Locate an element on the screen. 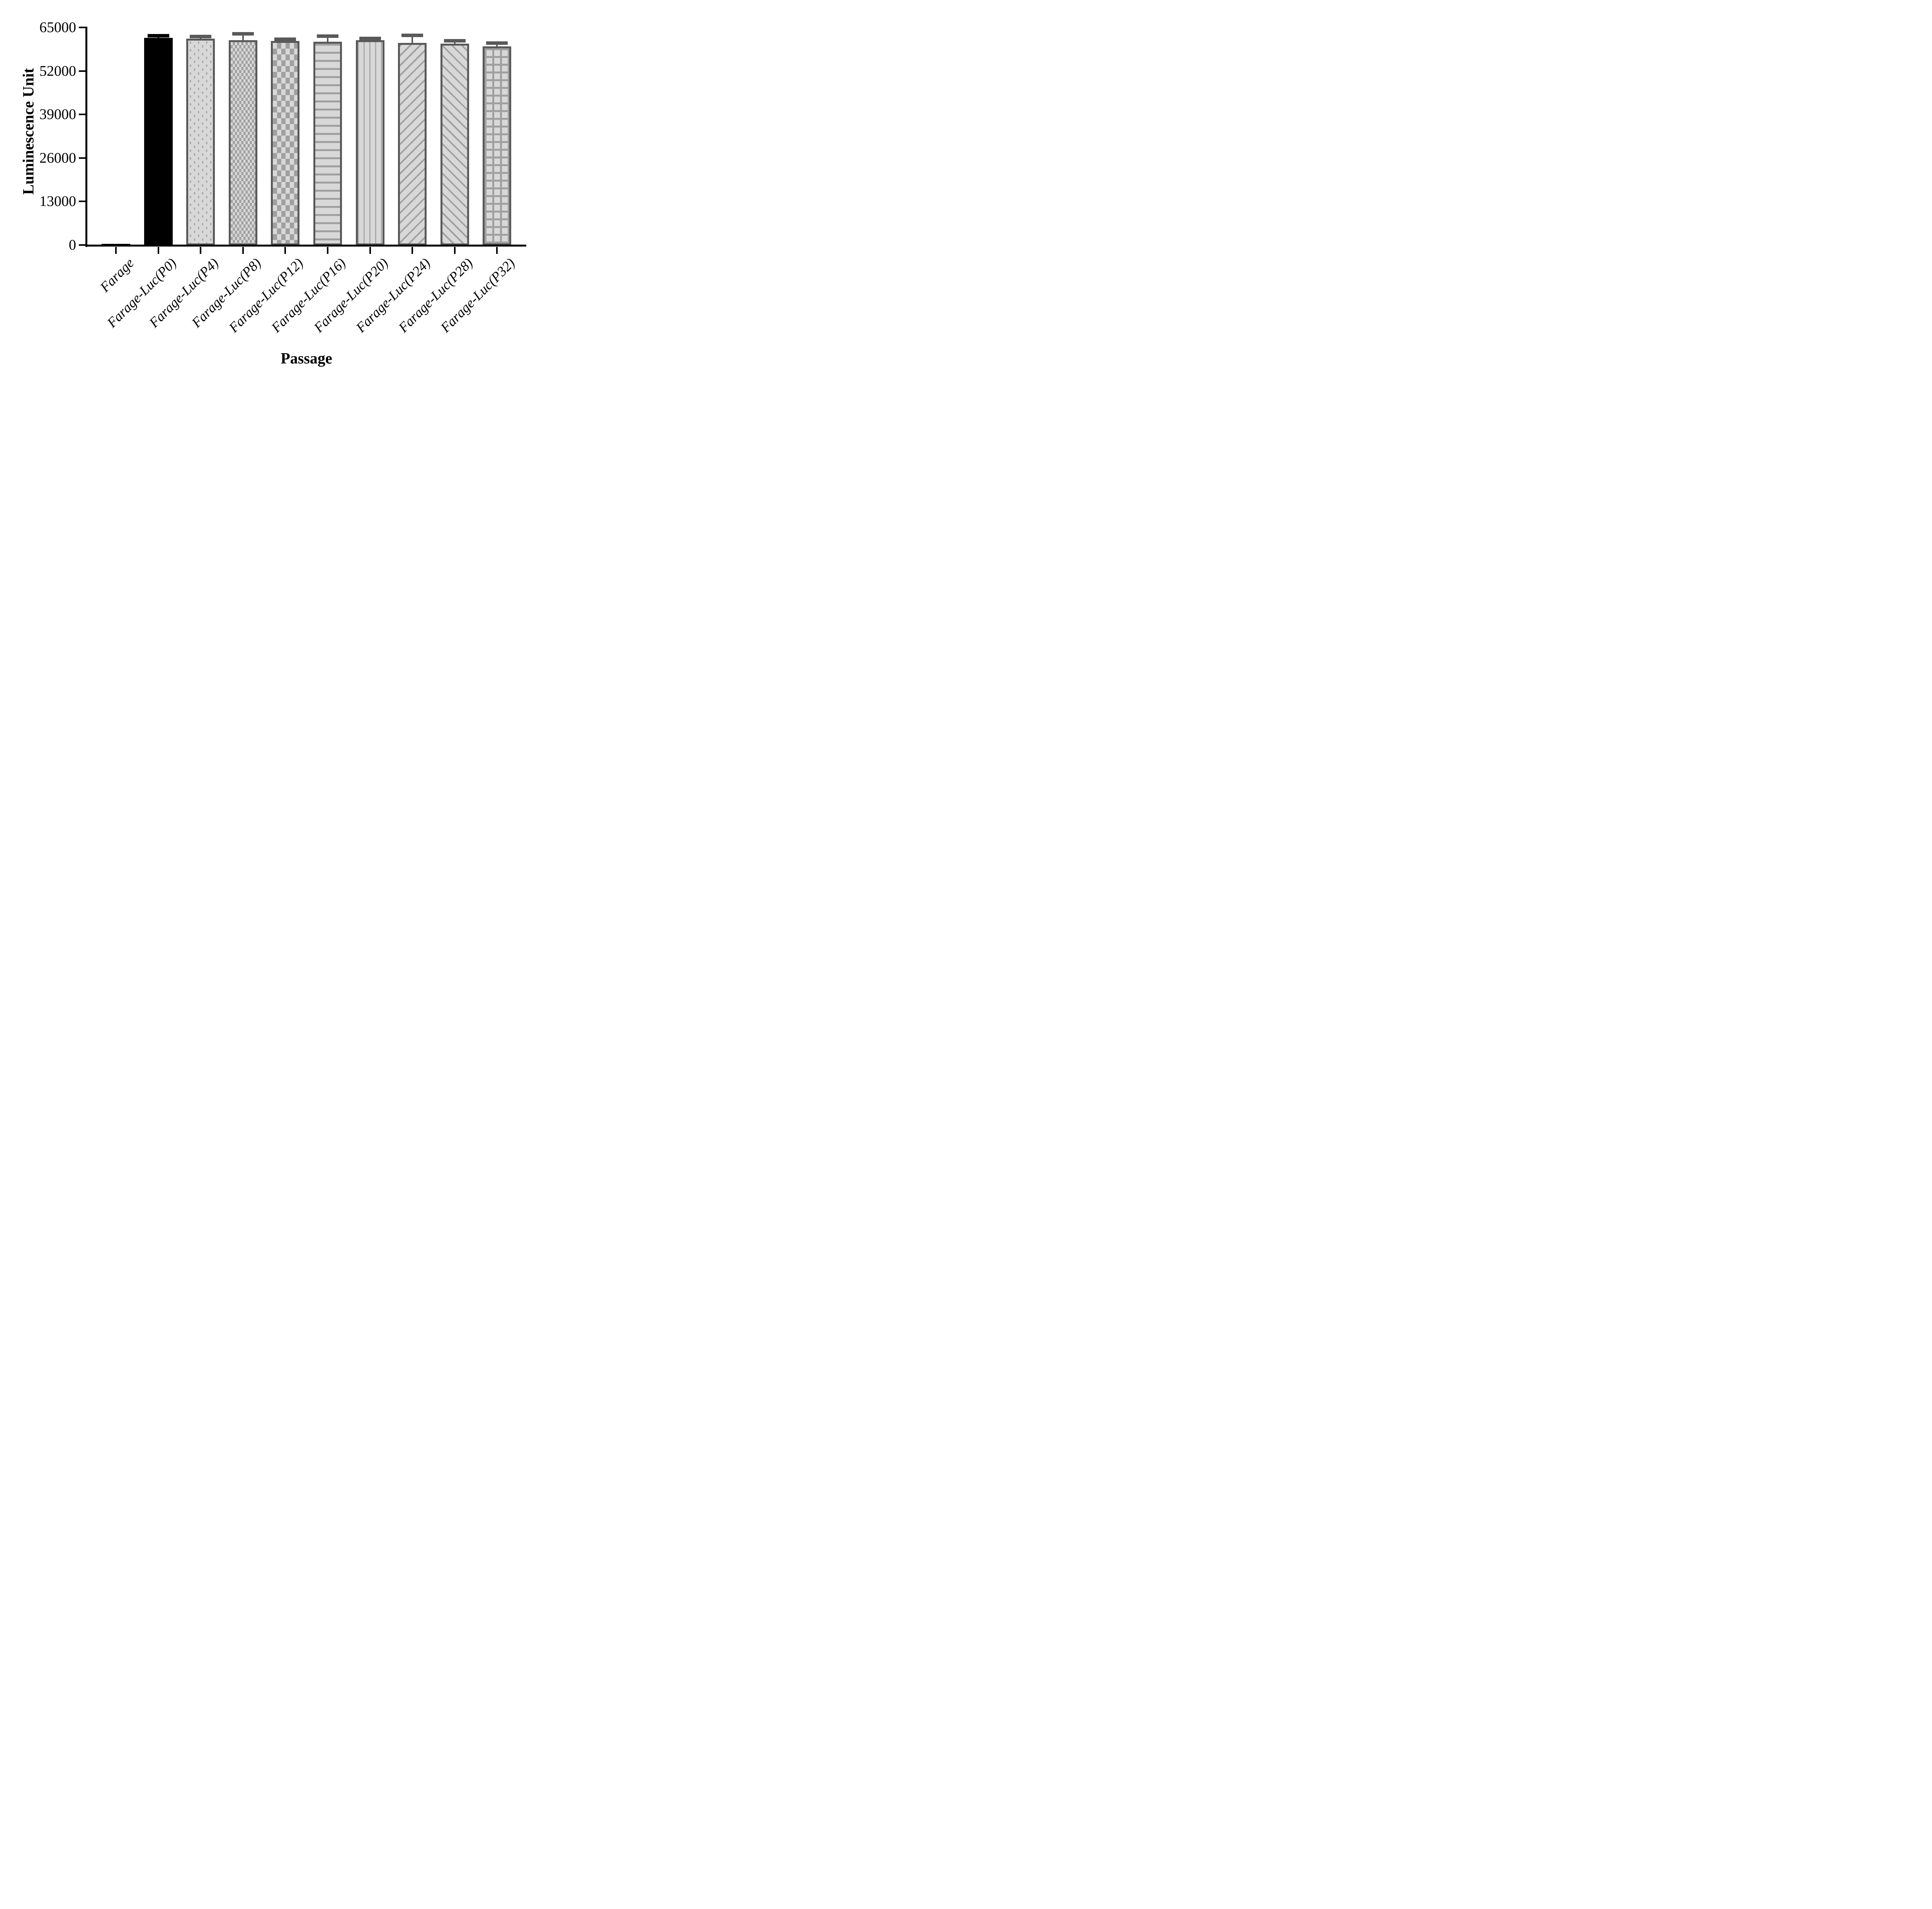 The width and height of the screenshot is (1932, 1909). x-category-label-farage-luc-p16: Farage-Luc(P16) is located at coordinates (308, 295).